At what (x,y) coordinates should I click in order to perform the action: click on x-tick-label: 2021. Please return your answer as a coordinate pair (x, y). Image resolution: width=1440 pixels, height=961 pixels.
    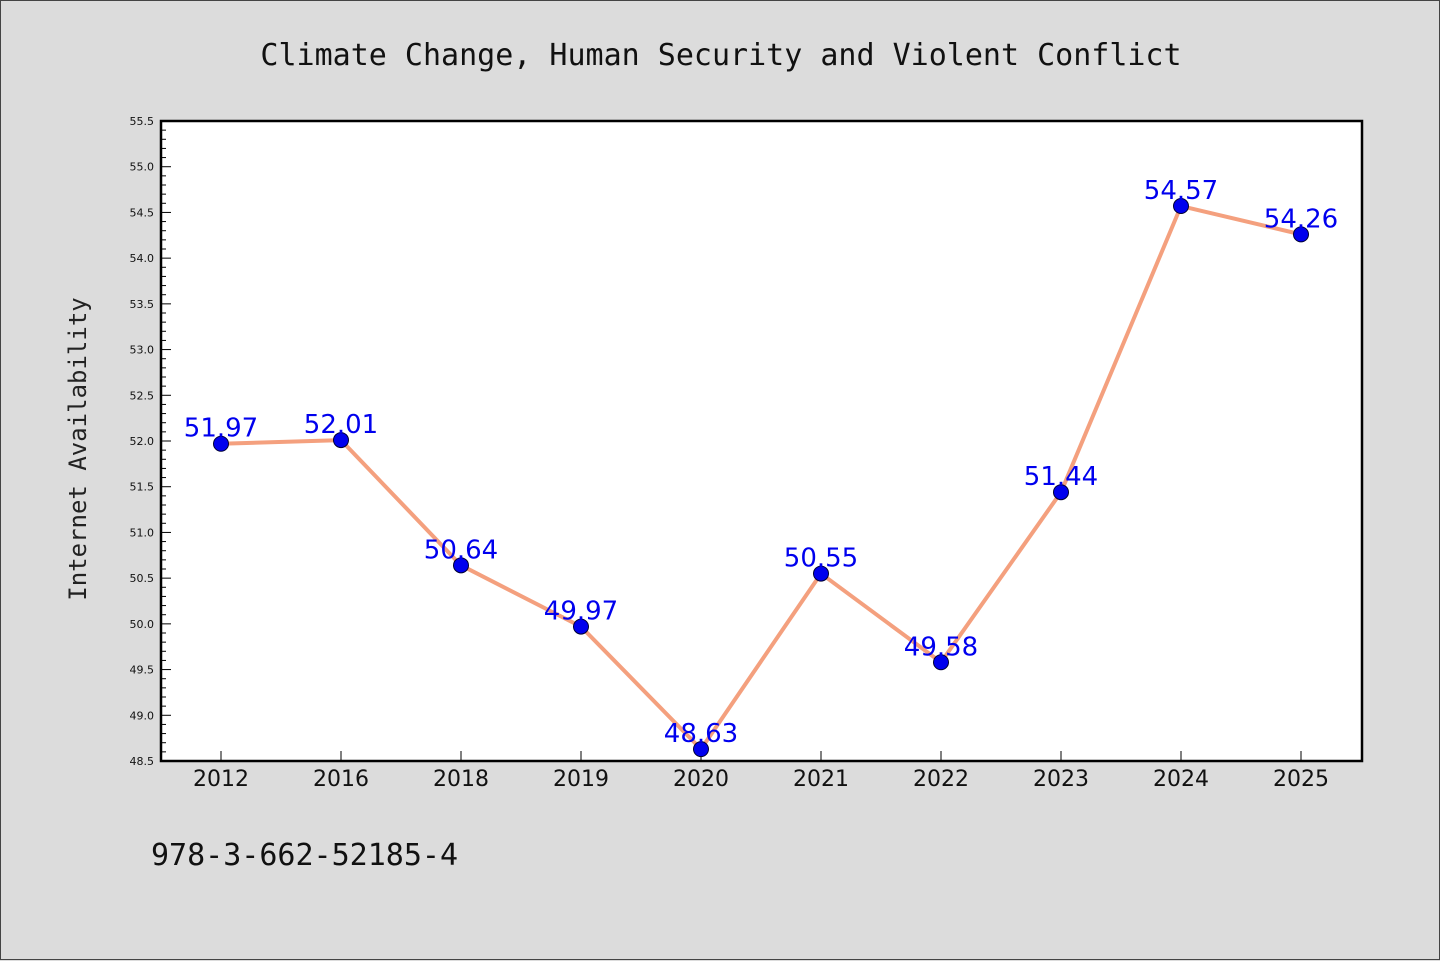
    Looking at the image, I should click on (821, 779).